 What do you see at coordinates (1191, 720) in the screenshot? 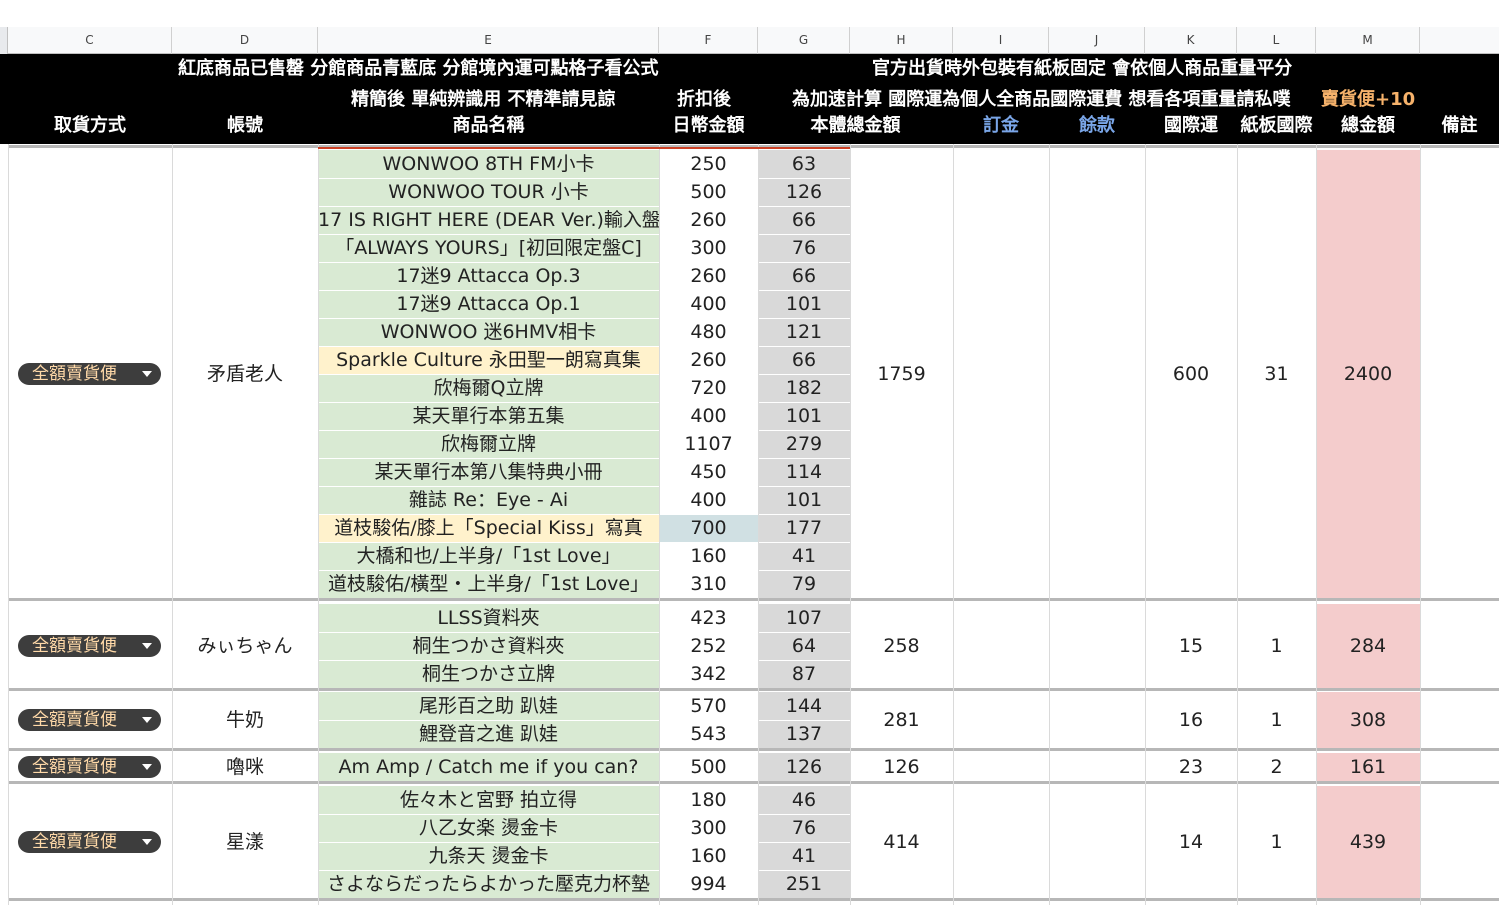
I see `intl-shipping-cell: 16` at bounding box center [1191, 720].